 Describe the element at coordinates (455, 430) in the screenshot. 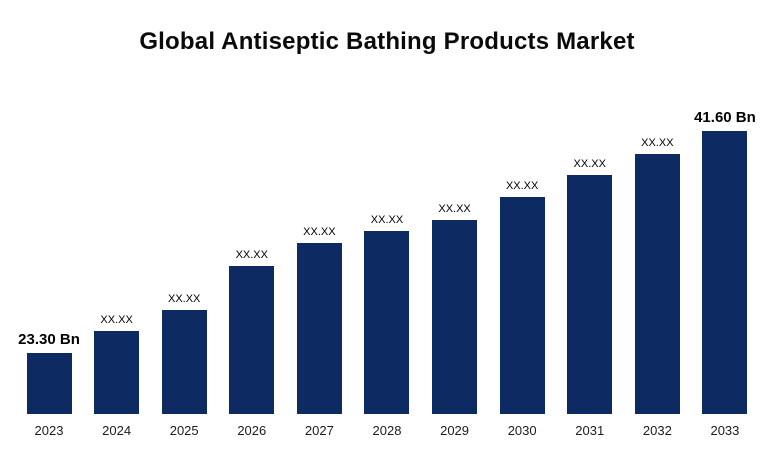

I see `x-axis-label: 2029` at that location.